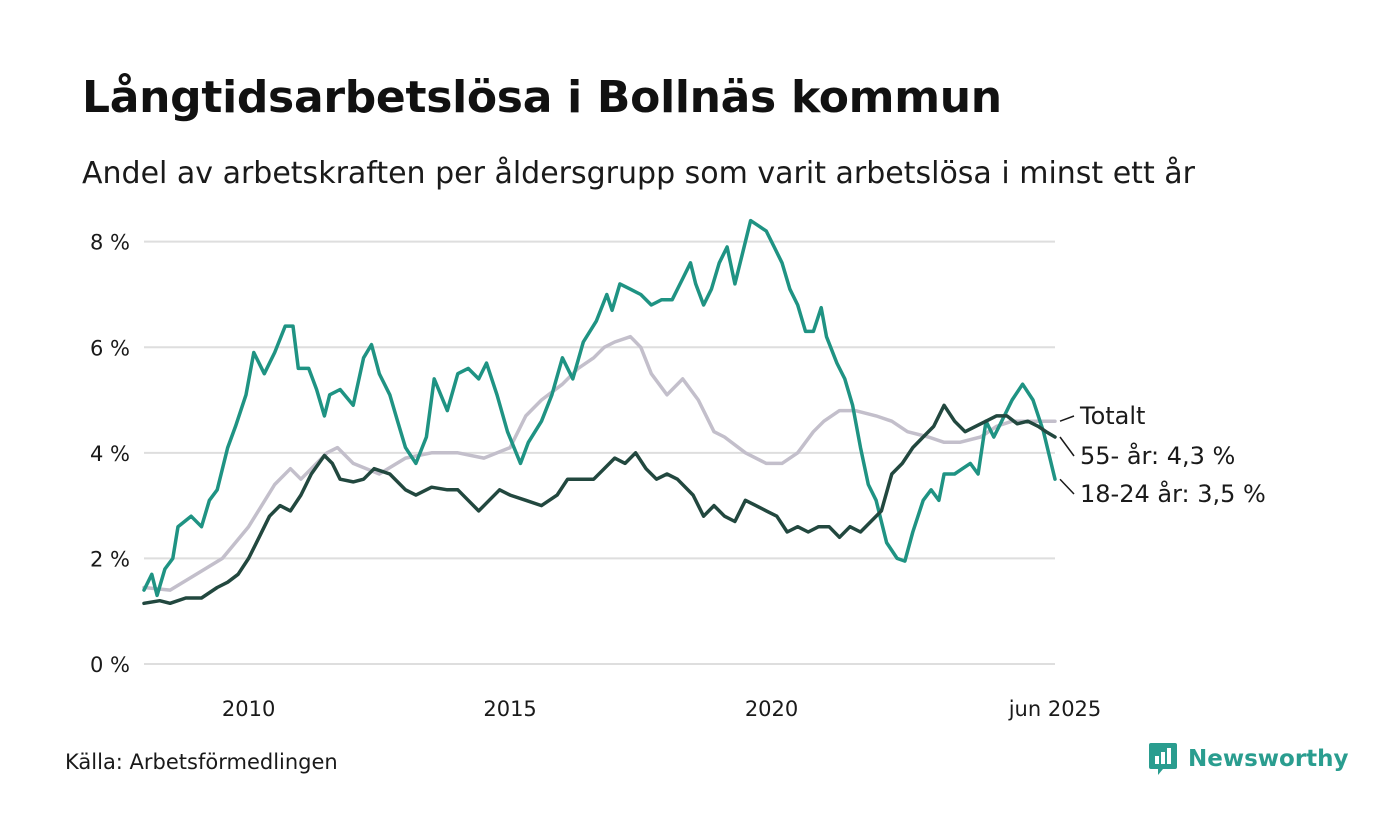 Image resolution: width=1400 pixels, height=840 pixels. What do you see at coordinates (110, 665) in the screenshot?
I see `y-tick-label: 0 %` at bounding box center [110, 665].